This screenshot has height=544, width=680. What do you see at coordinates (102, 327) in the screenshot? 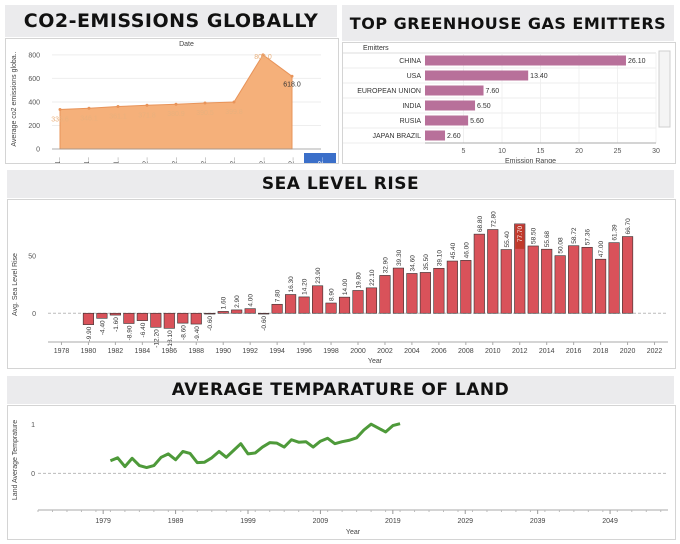
I see `sea-value-label: -4.40` at bounding box center [102, 327].